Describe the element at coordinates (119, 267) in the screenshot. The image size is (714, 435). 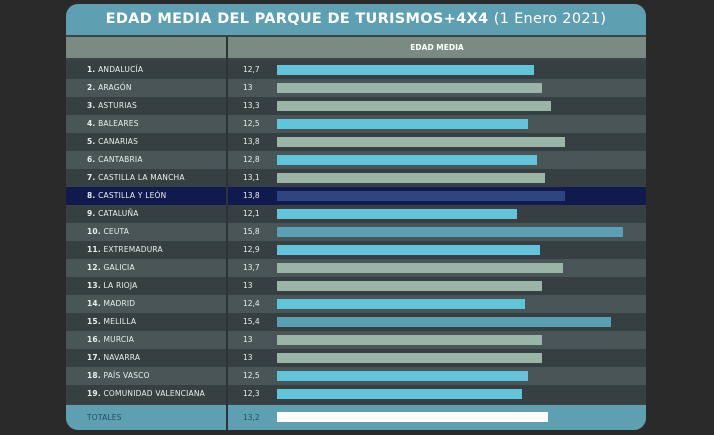
I see `region-name: GALICIA` at that location.